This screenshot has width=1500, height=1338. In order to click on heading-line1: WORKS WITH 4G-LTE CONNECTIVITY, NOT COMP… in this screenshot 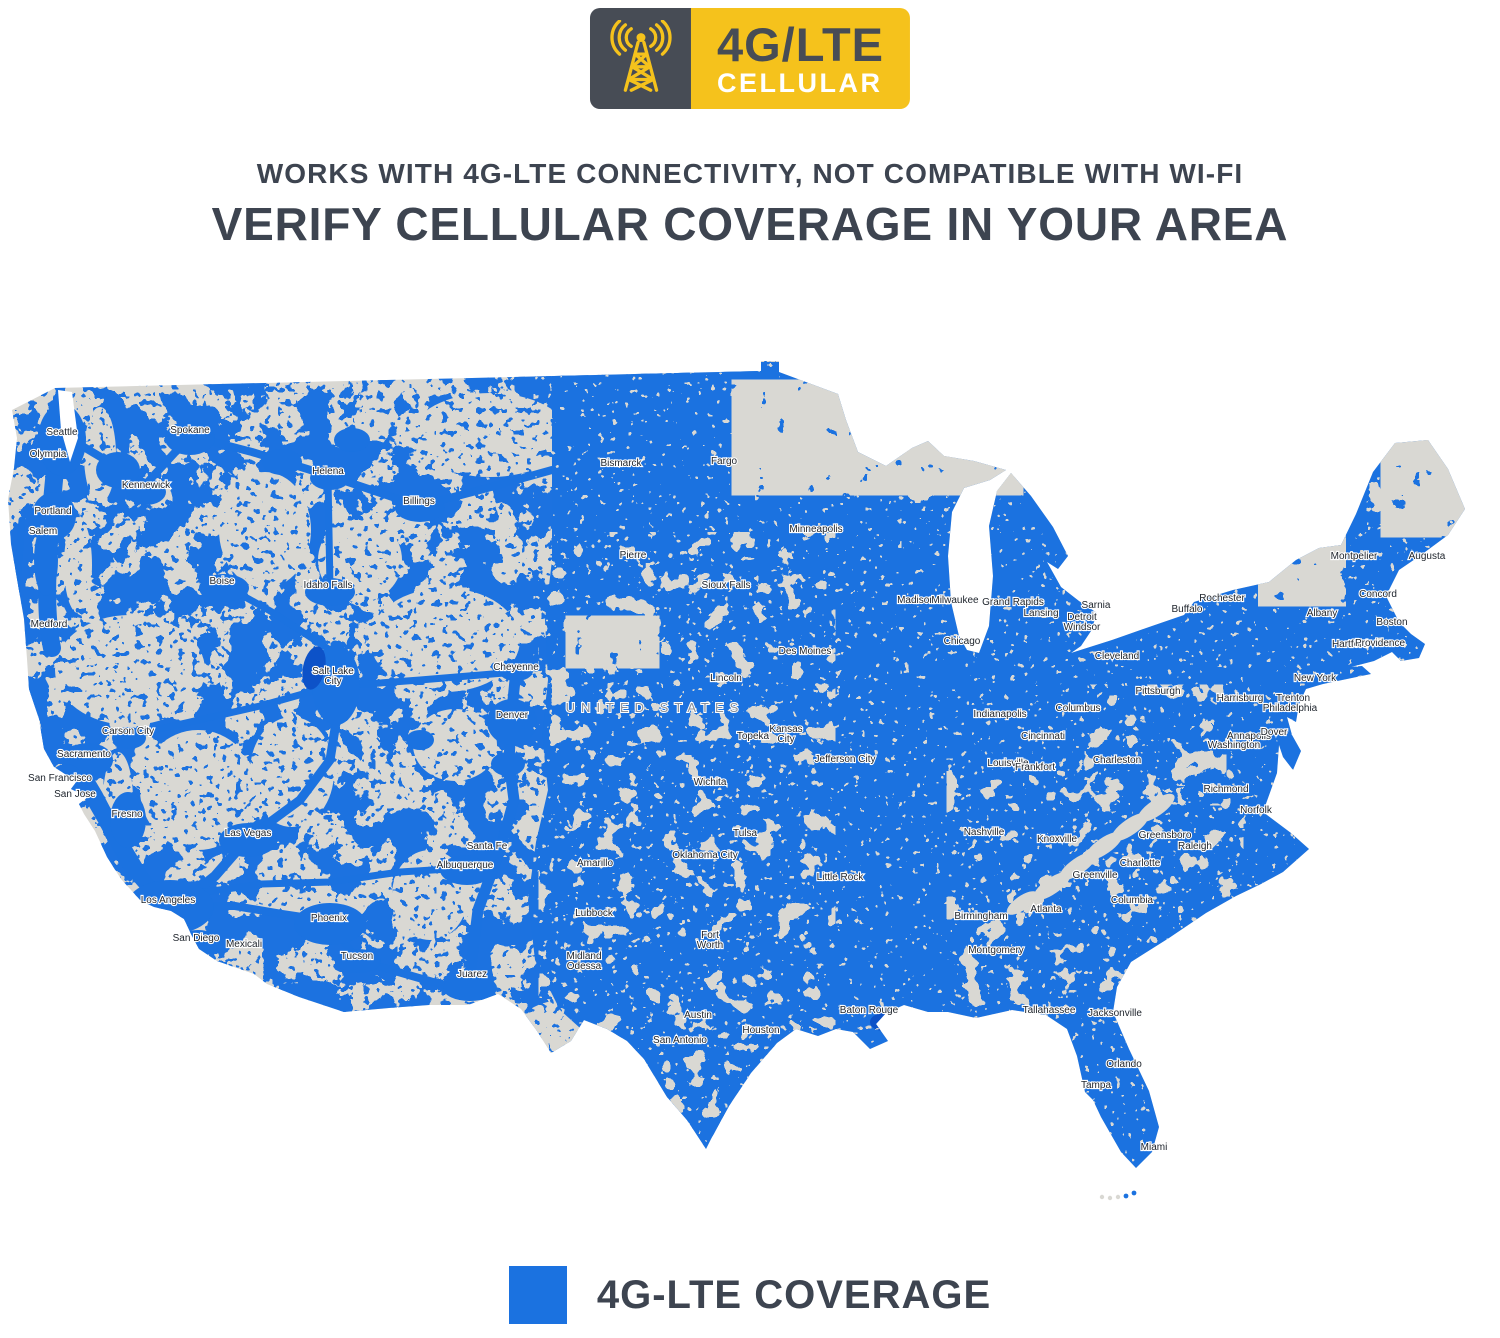, I will do `click(750, 173)`.